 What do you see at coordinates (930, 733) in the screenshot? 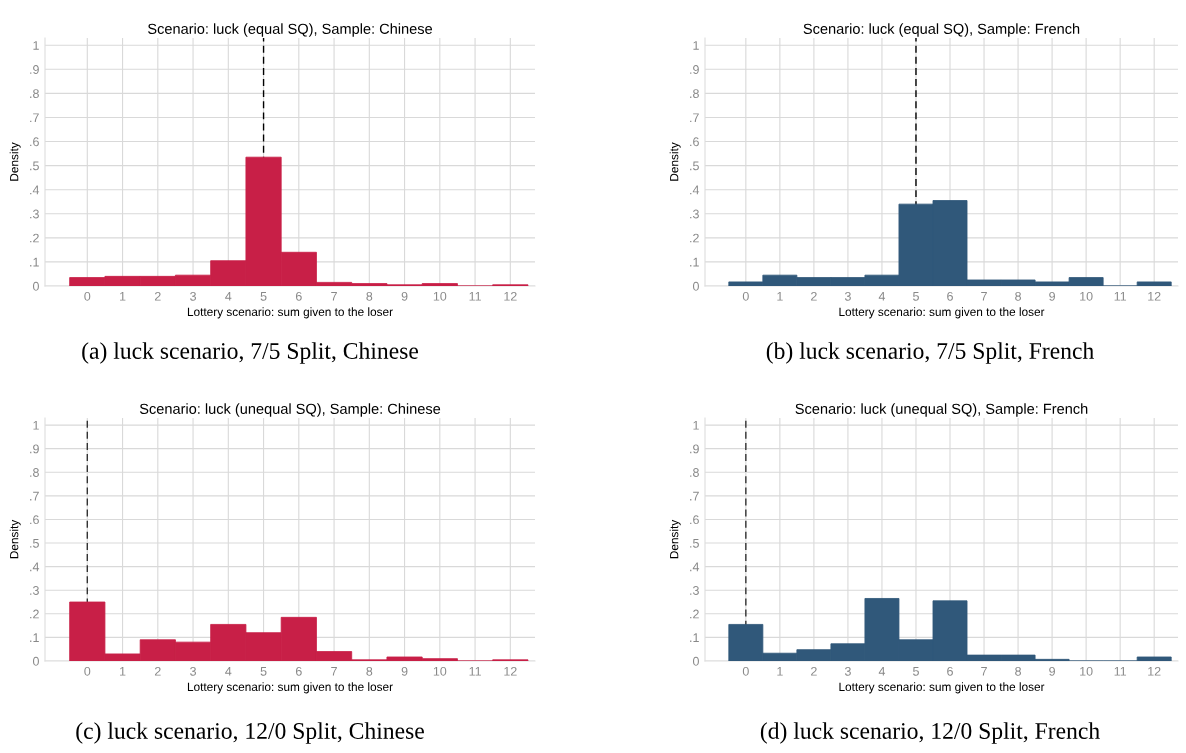
I see `text: (d) luck scenario, 12/0 Split, French` at bounding box center [930, 733].